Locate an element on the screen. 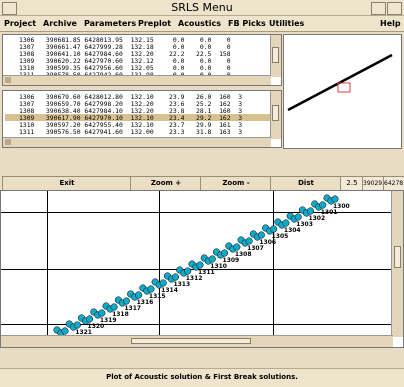 The height and width of the screenshot is (387, 404). shot-label: 1303 is located at coordinates (304, 224).